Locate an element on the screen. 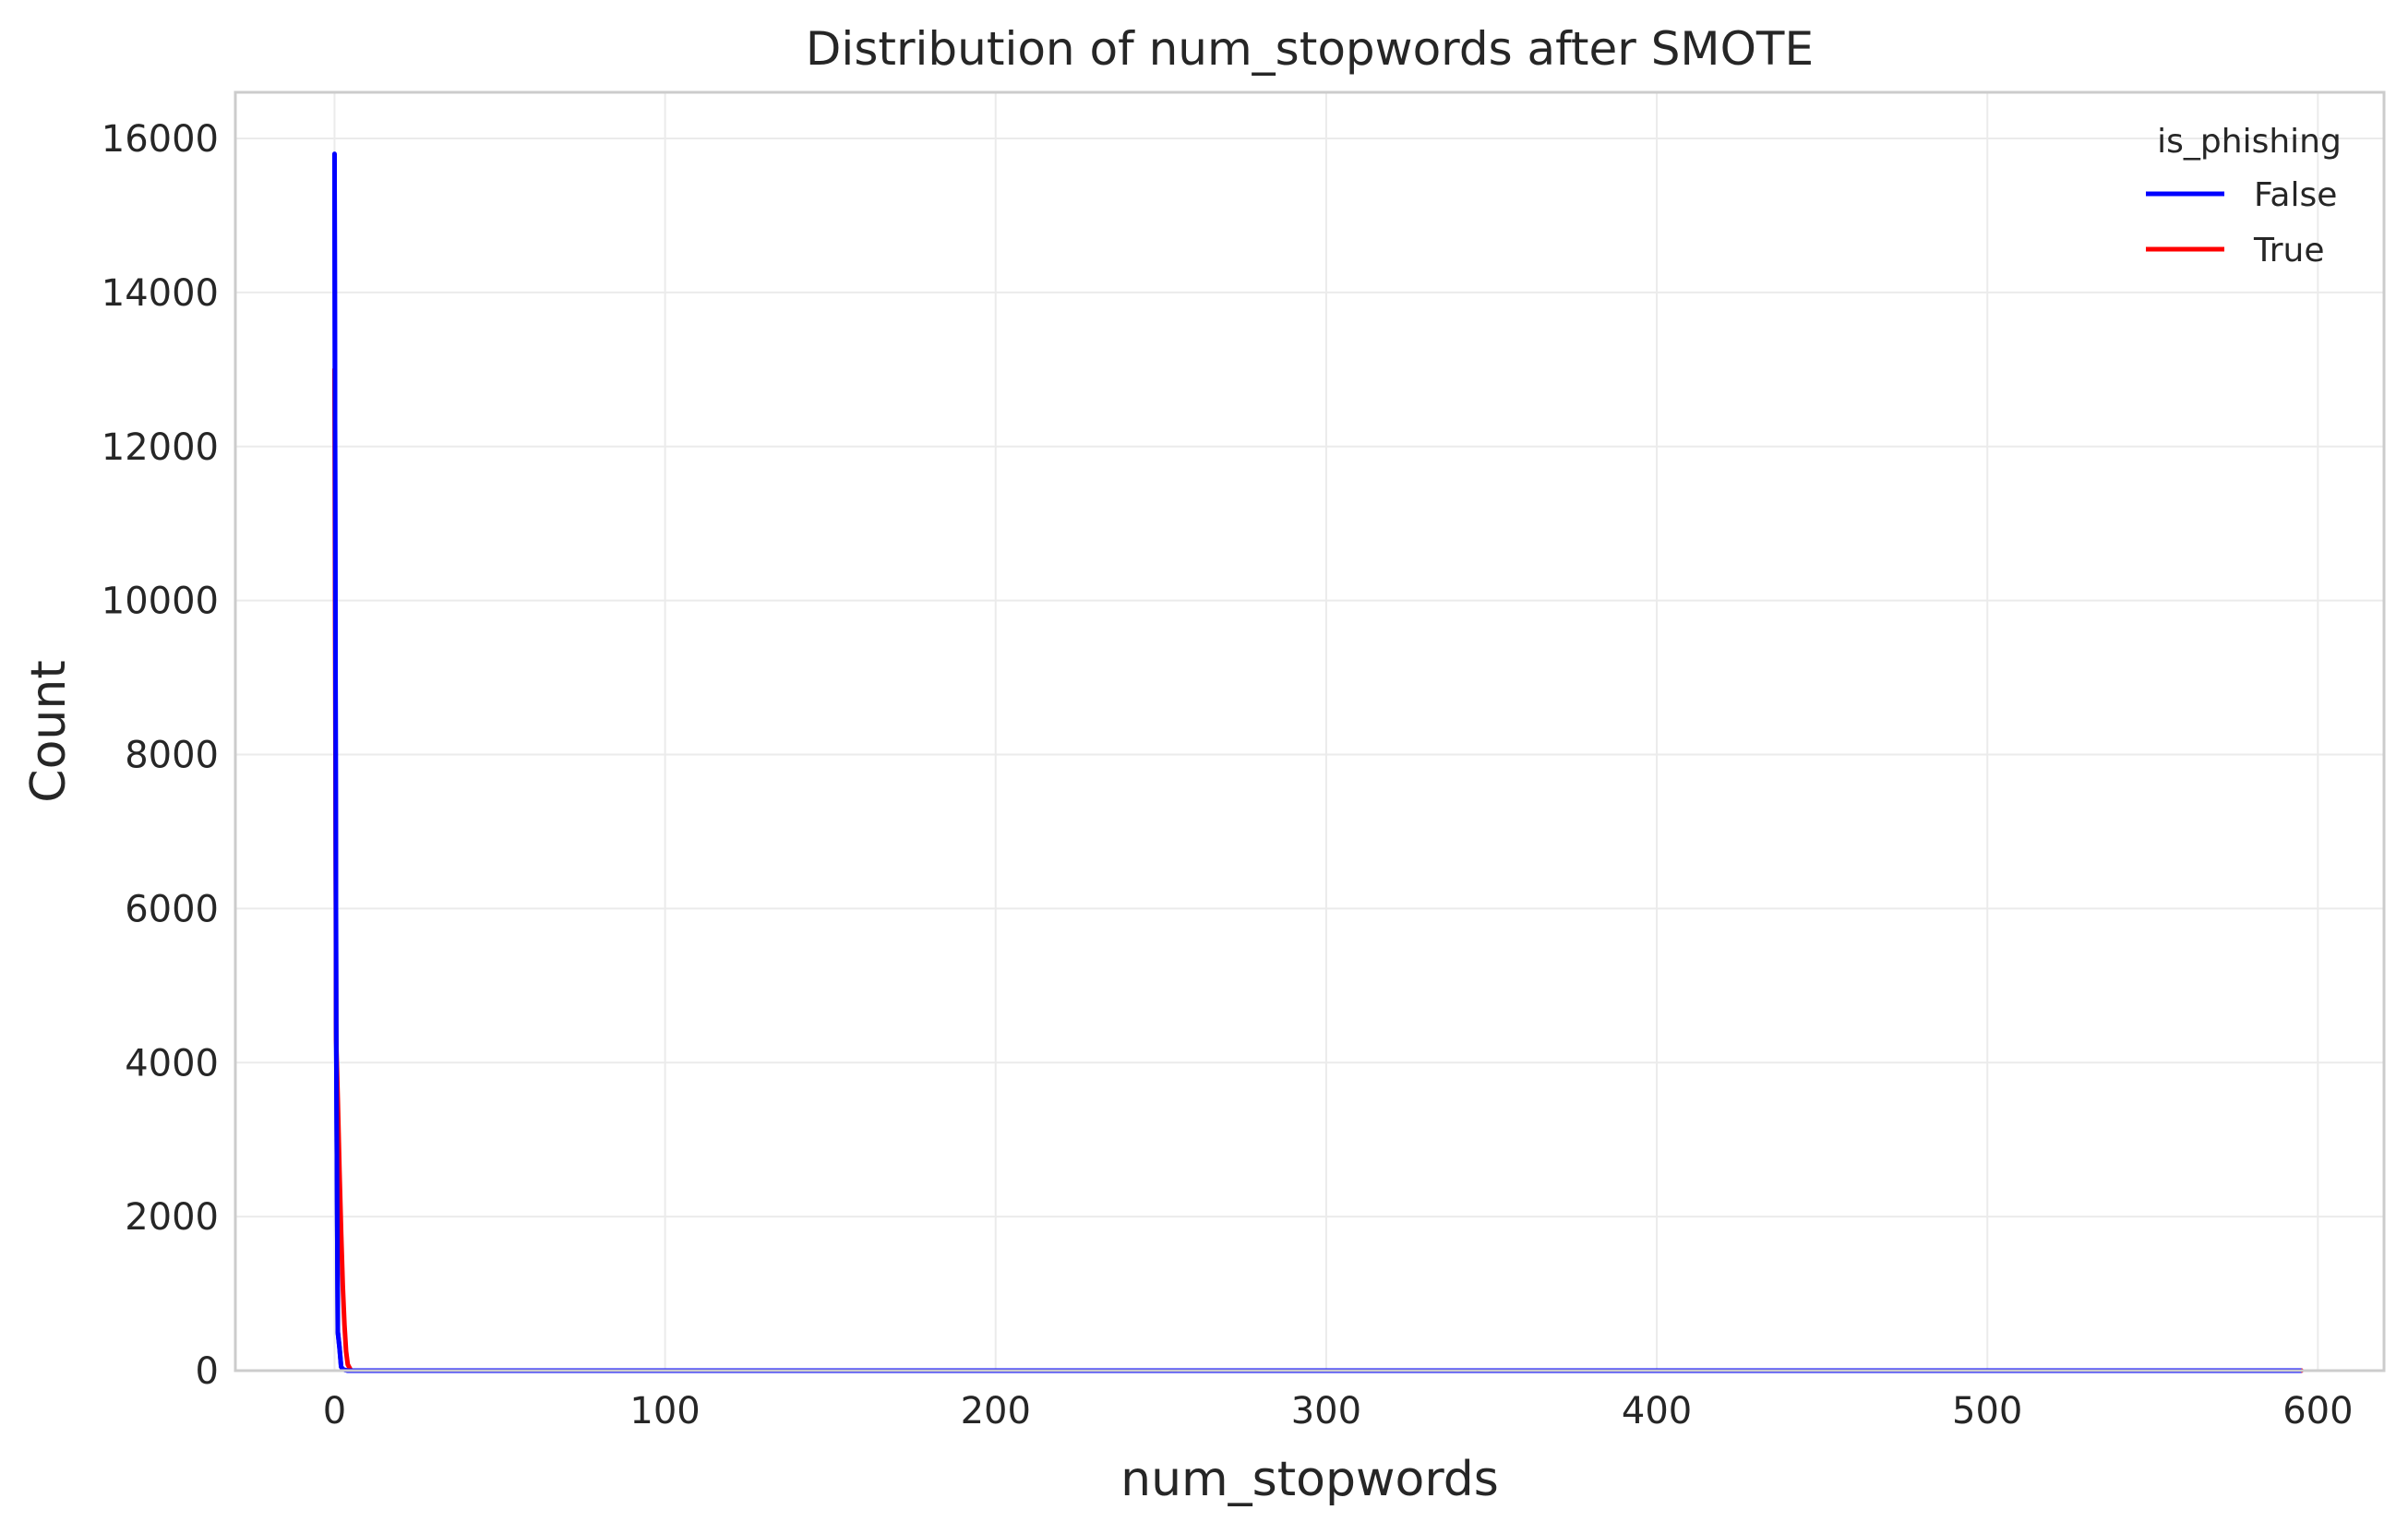  y-tick-label: 10000 is located at coordinates (160, 602).